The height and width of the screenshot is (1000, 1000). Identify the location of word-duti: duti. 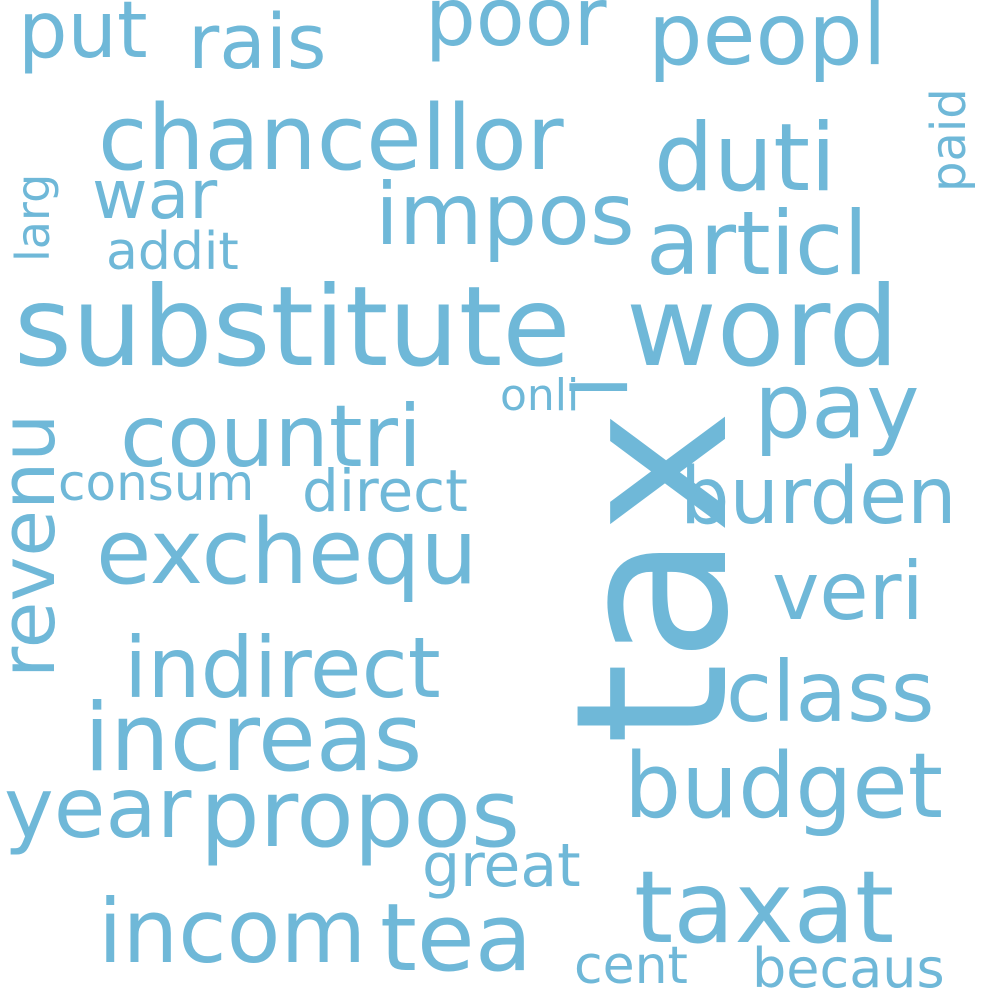
(745, 158).